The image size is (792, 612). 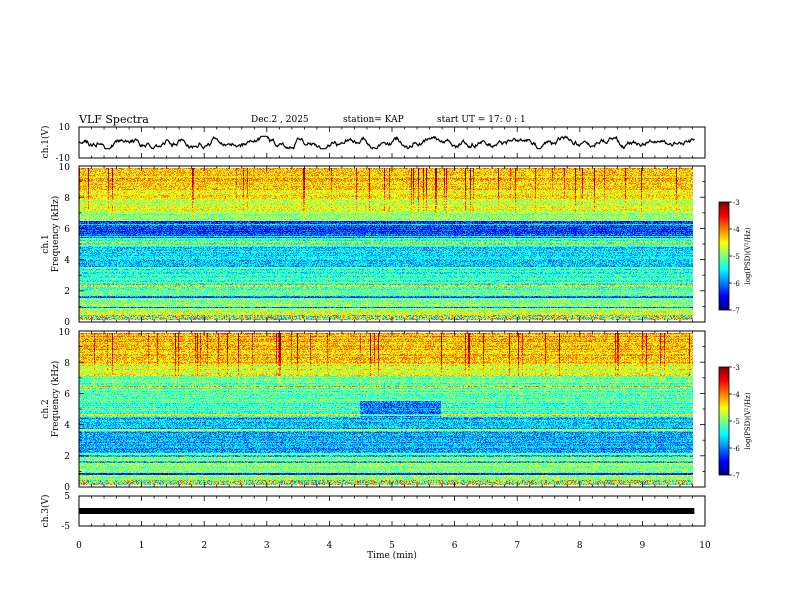 I want to click on ch1-cbar-tick-m4: -4, so click(x=736, y=230).